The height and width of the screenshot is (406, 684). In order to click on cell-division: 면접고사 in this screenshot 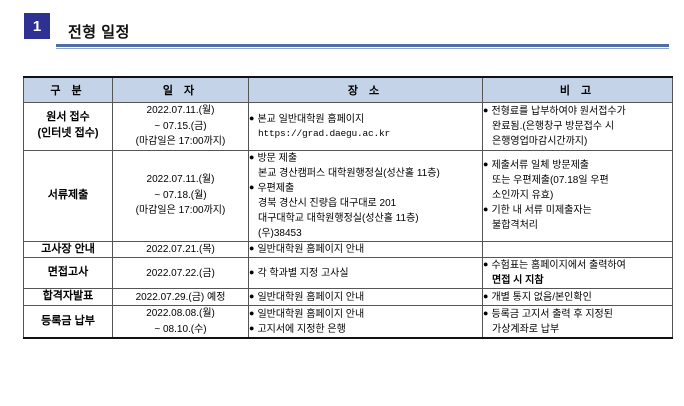, I will do `click(68, 273)`.